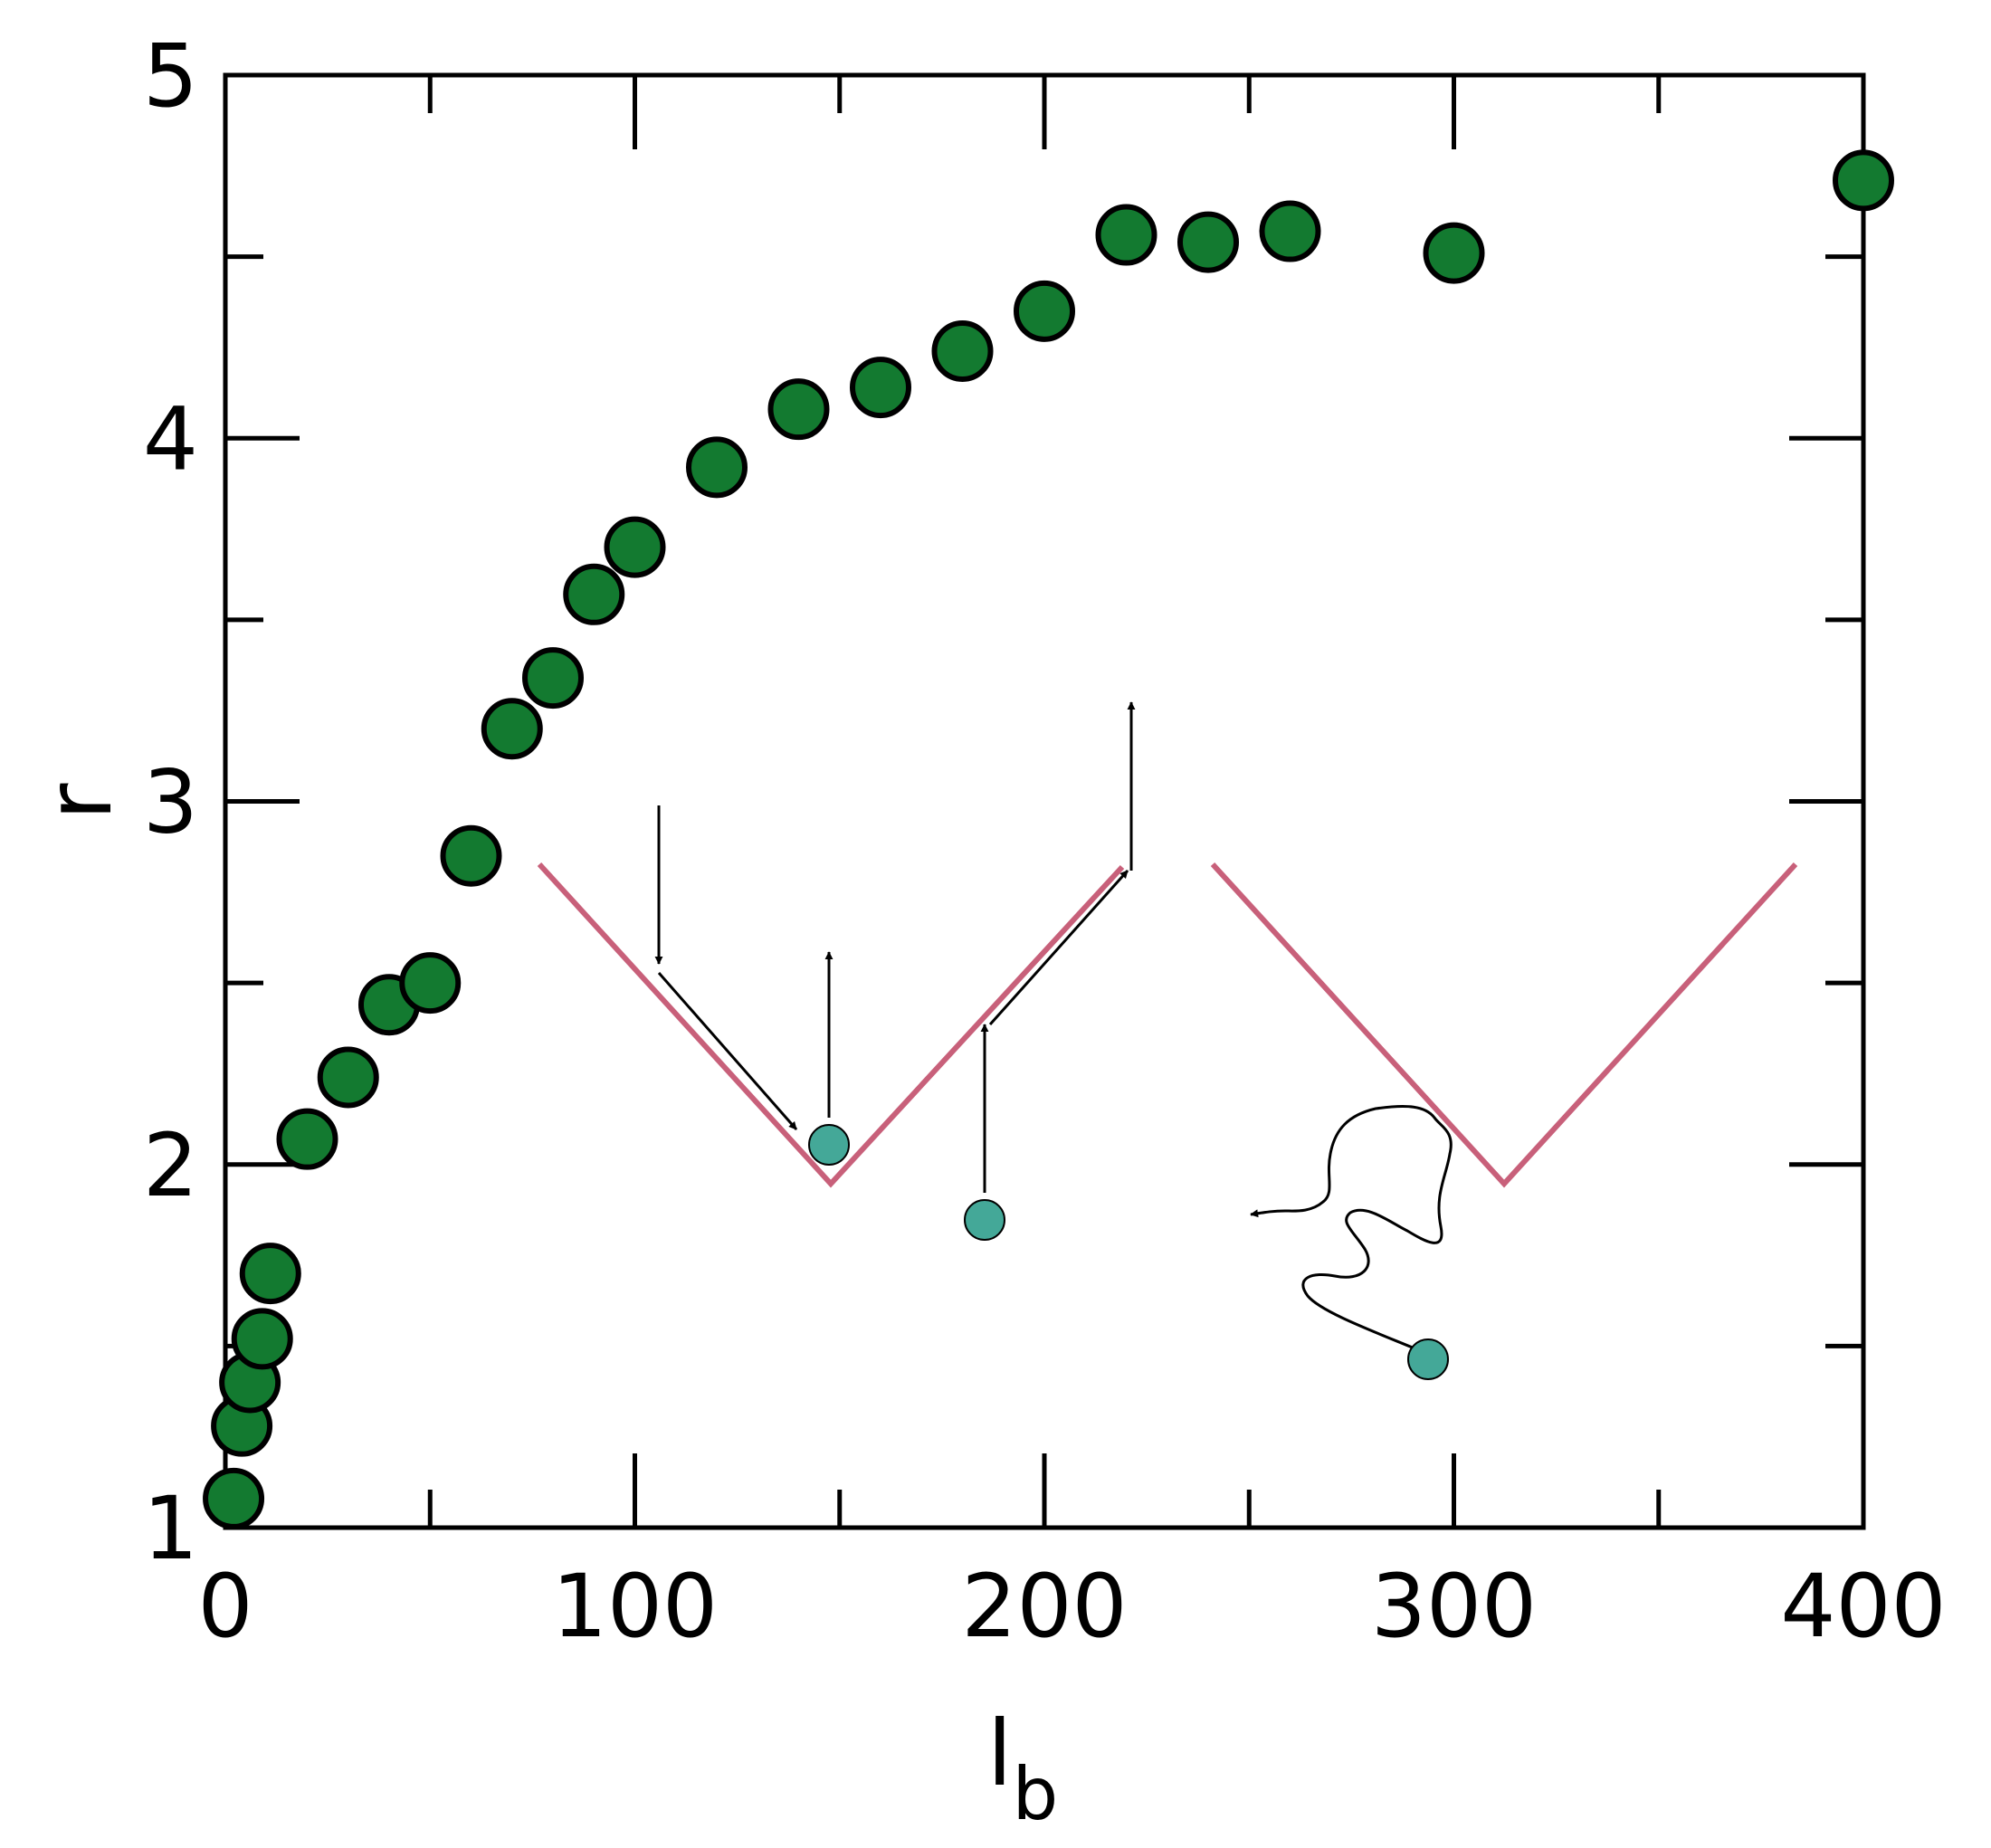  What do you see at coordinates (171, 76) in the screenshot?
I see `y-tick-label-4: 5` at bounding box center [171, 76].